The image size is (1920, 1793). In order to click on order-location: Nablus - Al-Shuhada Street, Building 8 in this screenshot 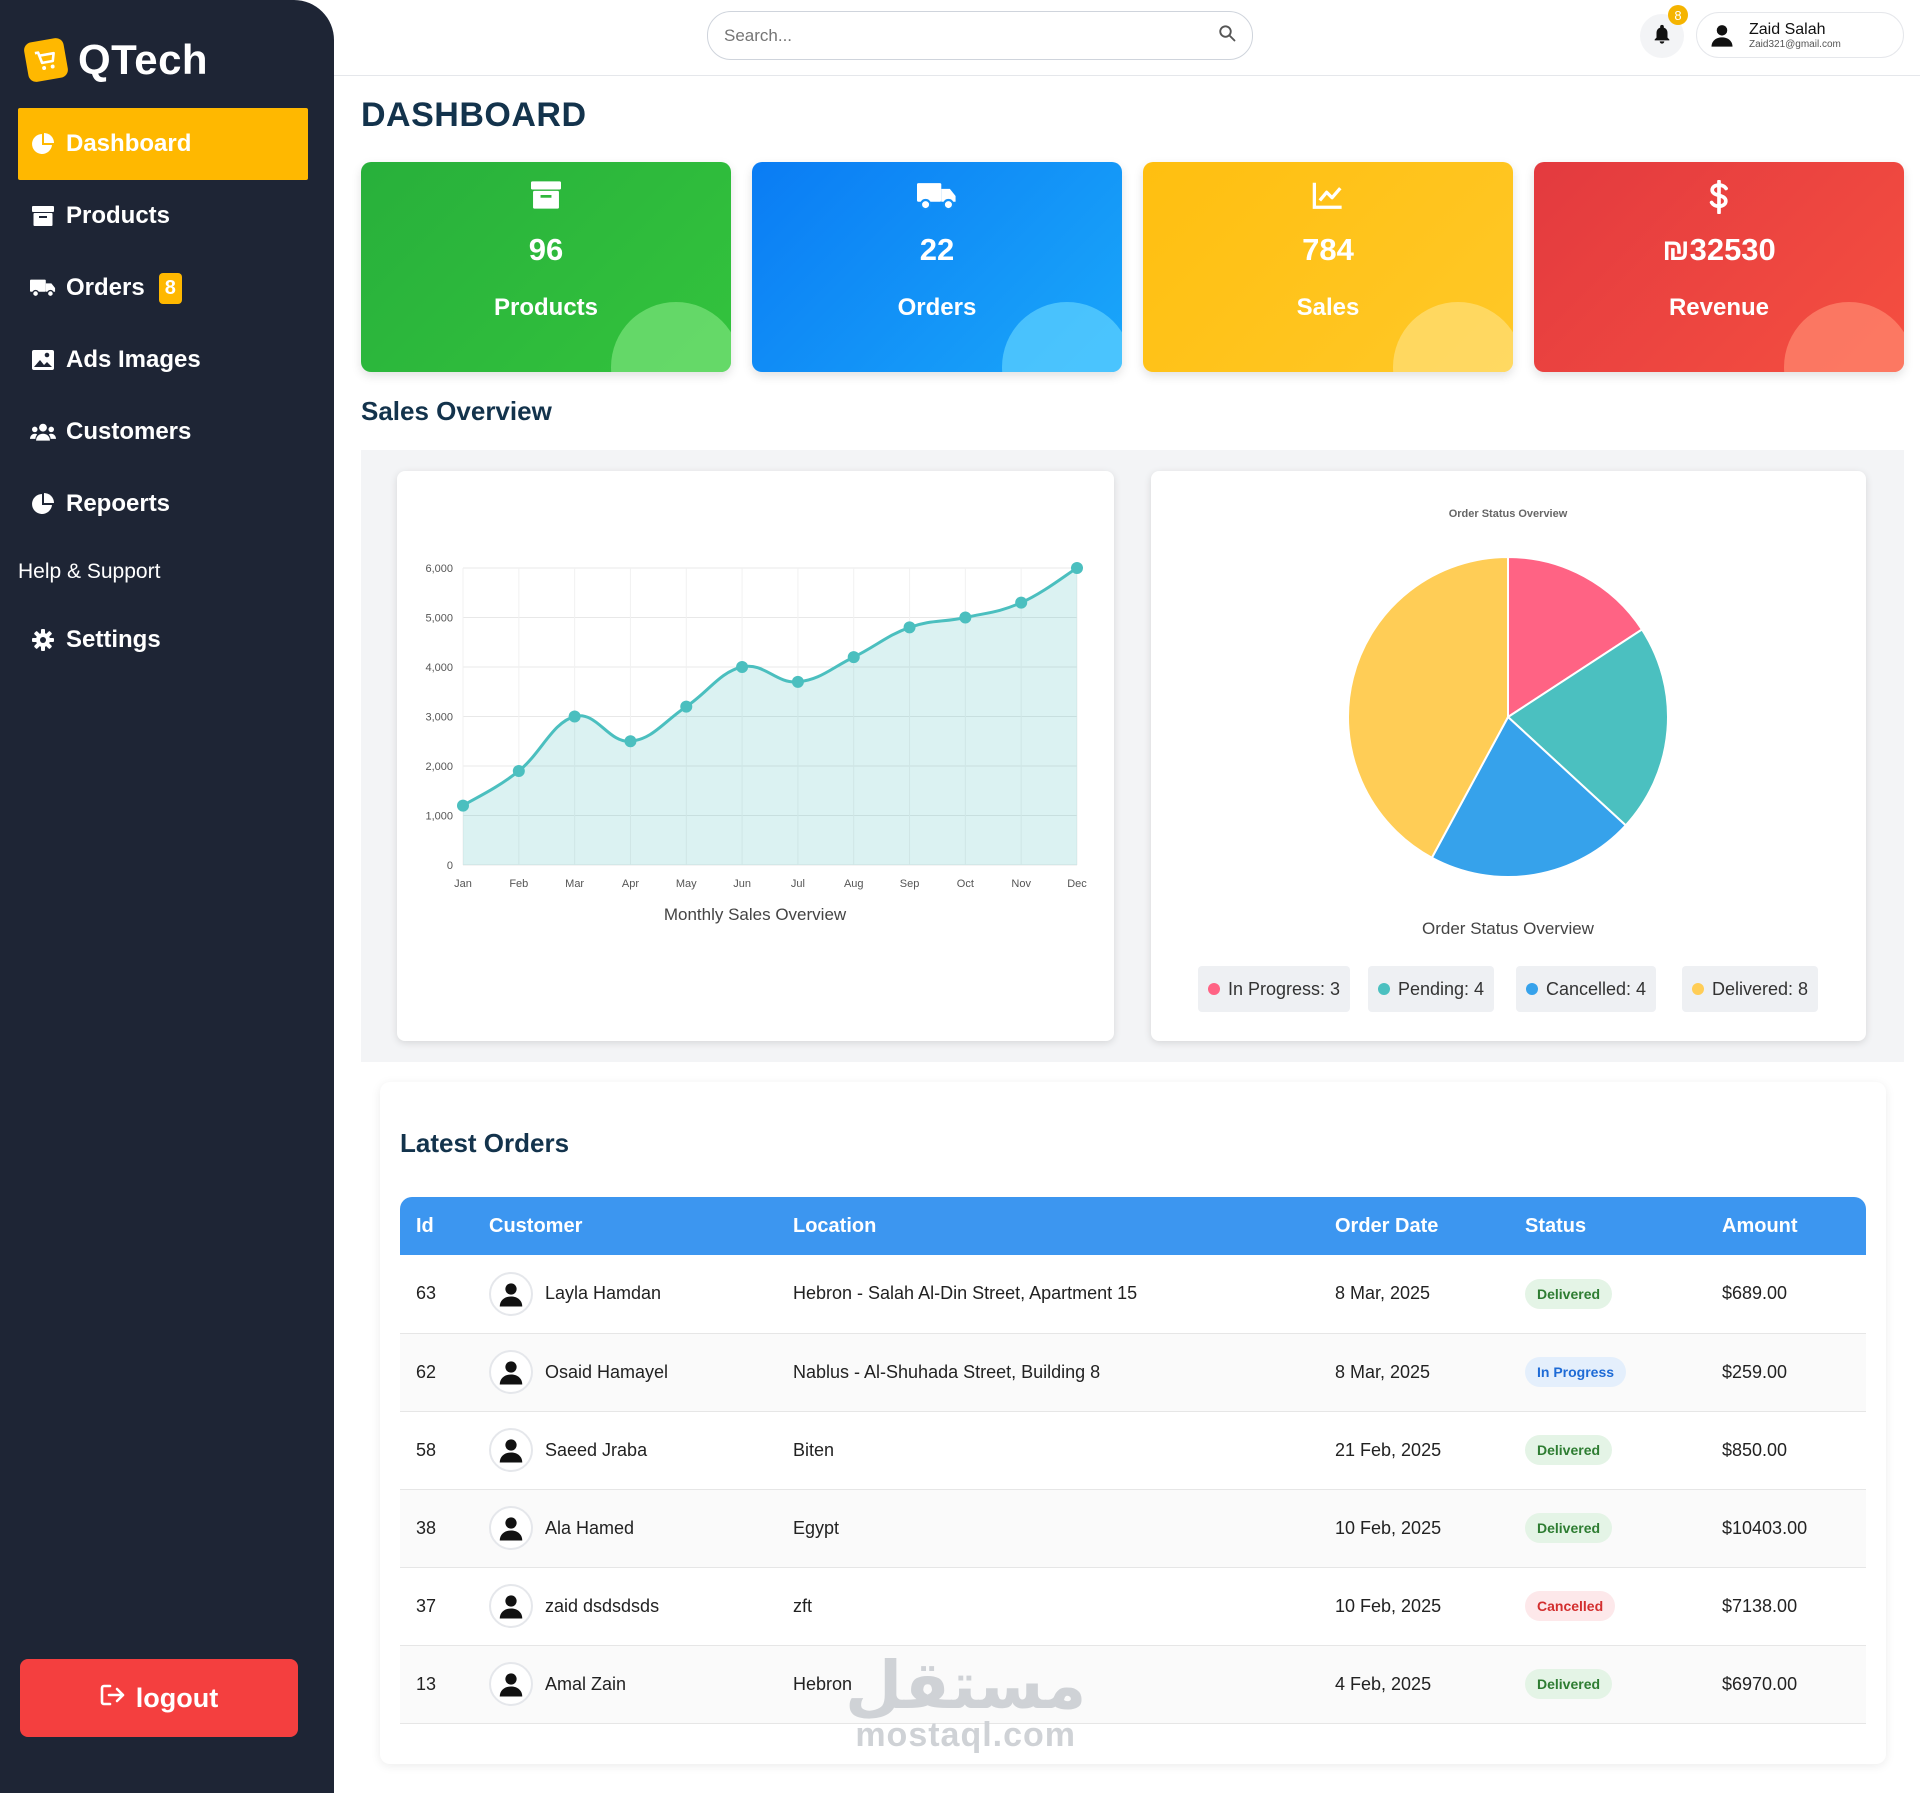, I will do `click(1048, 1372)`.